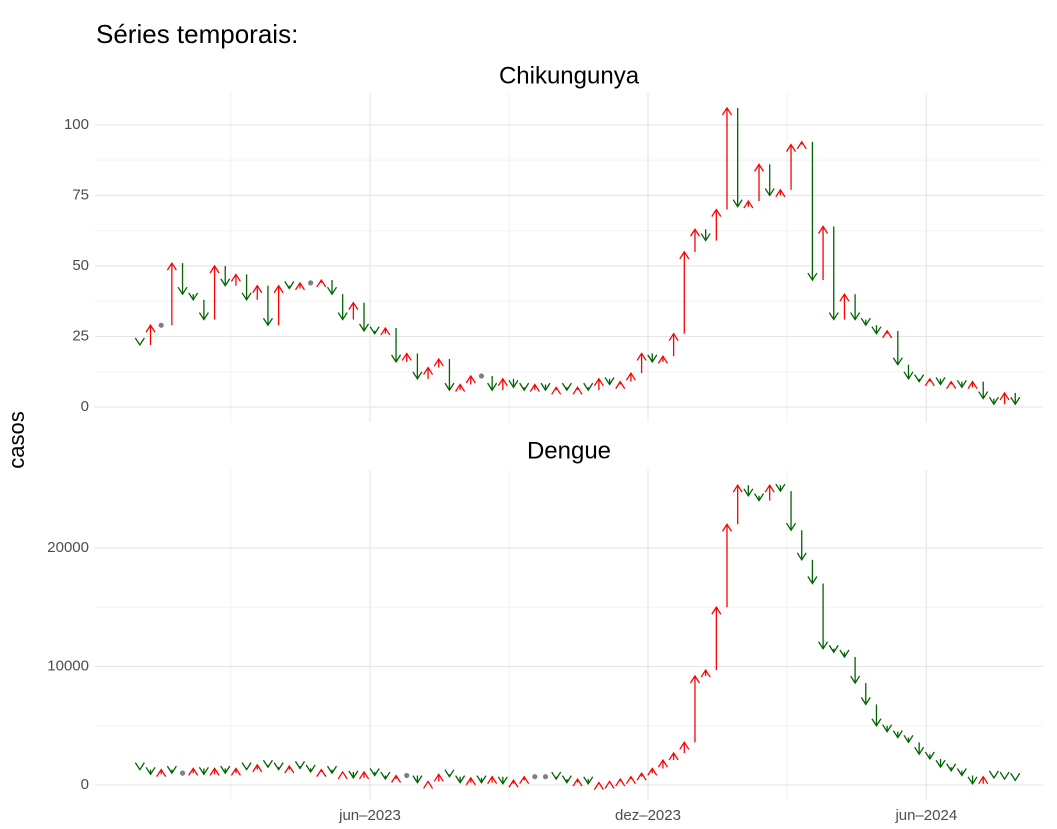  I want to click on x-tick-label: jun–2023, so click(369, 815).